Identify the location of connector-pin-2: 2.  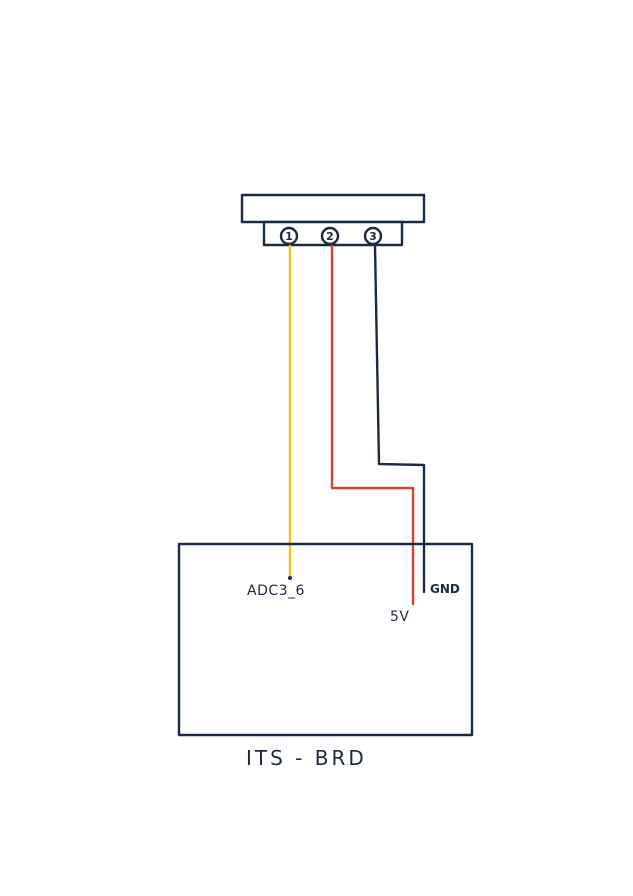
(330, 236).